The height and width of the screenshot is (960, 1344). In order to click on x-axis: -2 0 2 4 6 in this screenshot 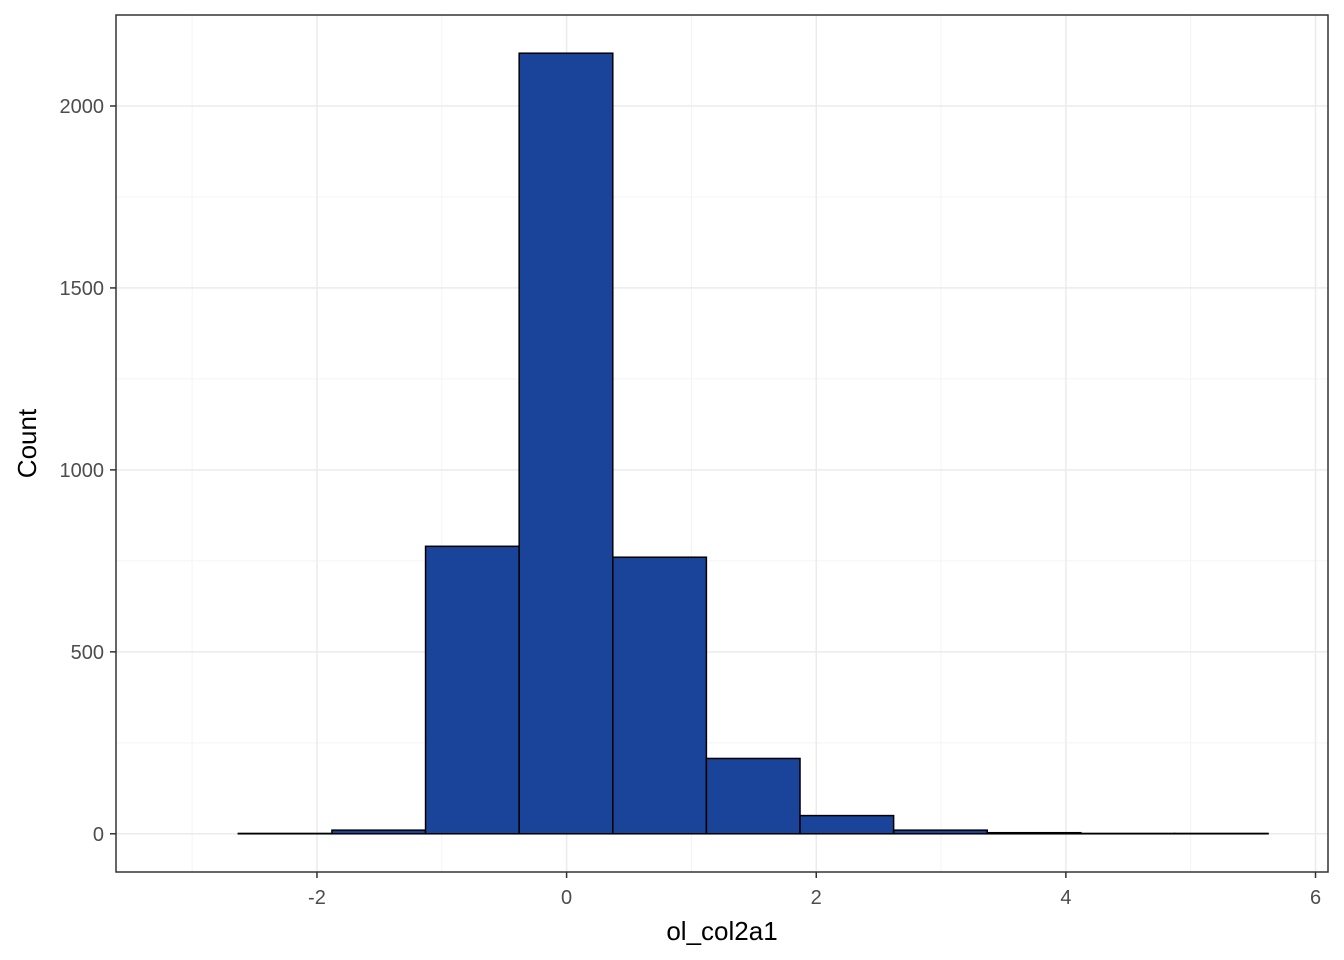, I will do `click(814, 890)`.